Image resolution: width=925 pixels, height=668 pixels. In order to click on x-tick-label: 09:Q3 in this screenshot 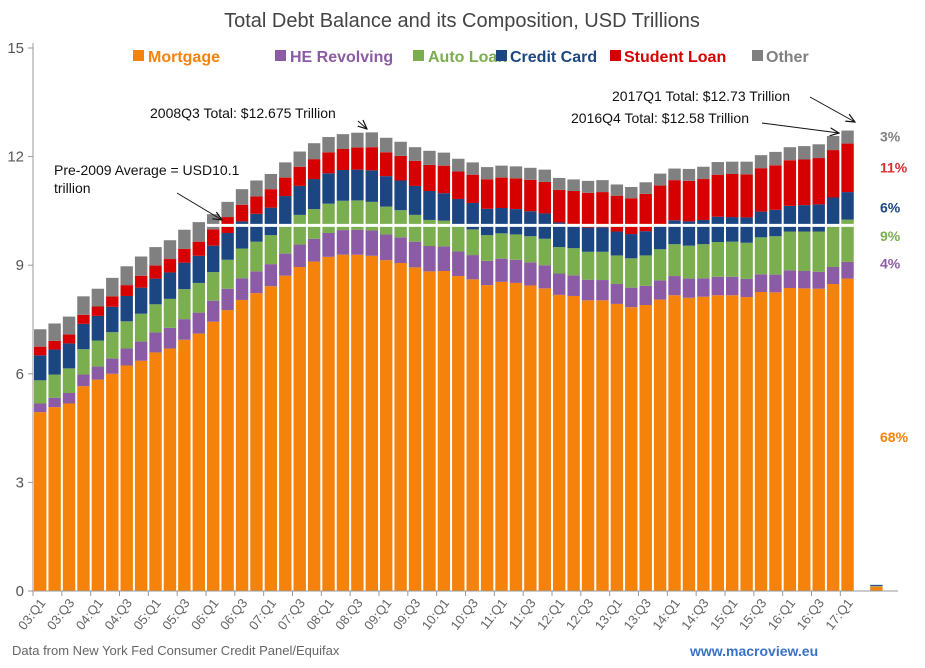, I will do `click(407, 614)`.